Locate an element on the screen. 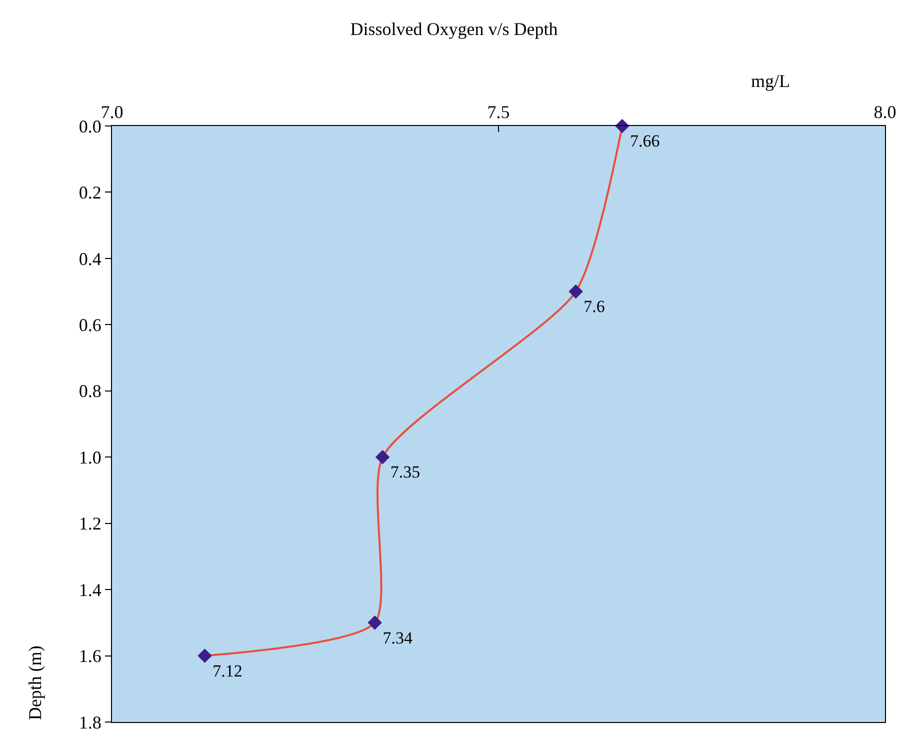  x-tick-label: 7.5 is located at coordinates (498, 112).